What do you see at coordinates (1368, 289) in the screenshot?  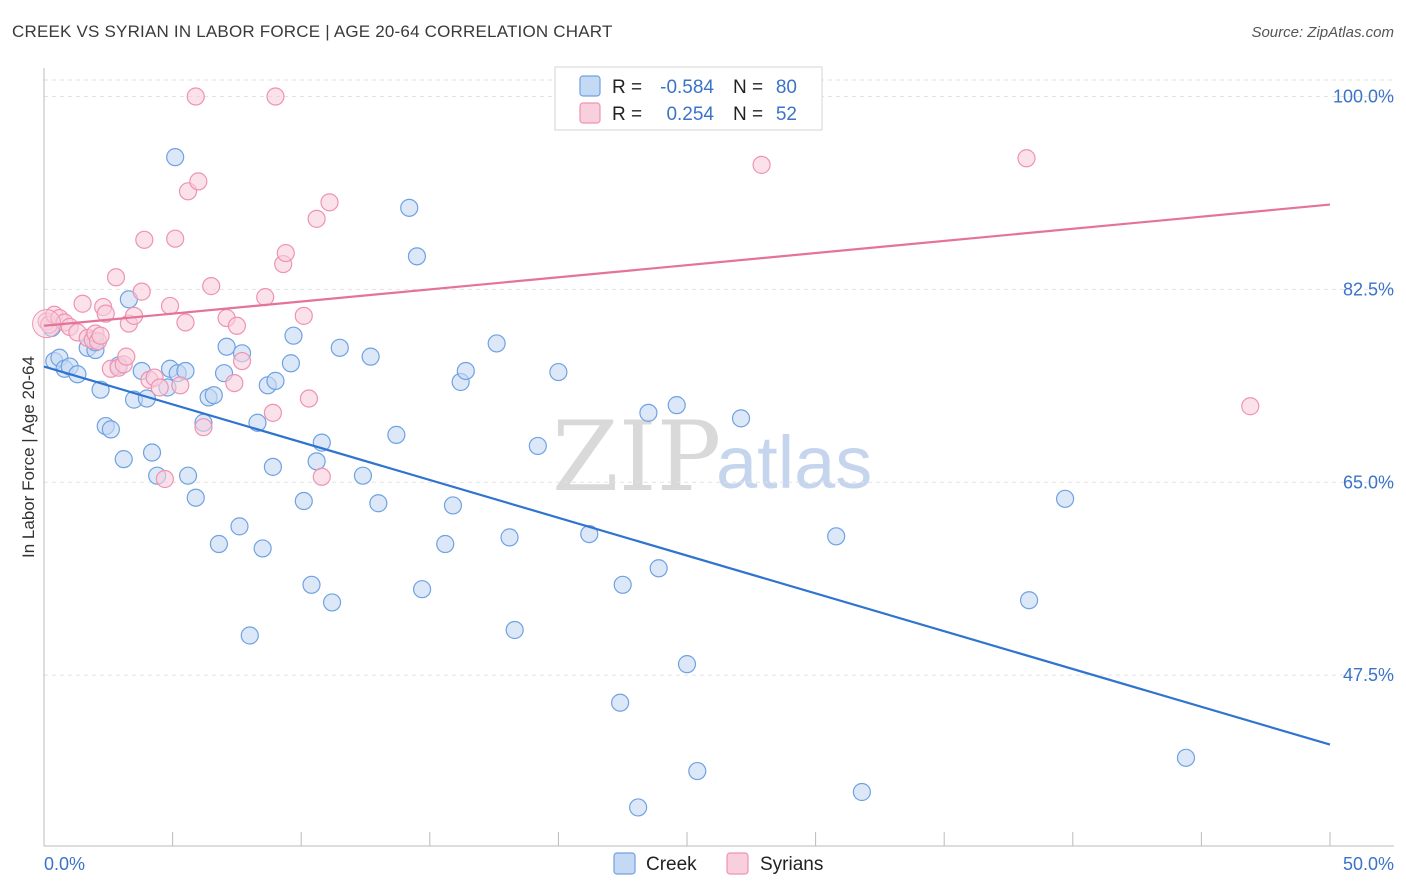 I see `y-tick-label: 82.5%` at bounding box center [1368, 289].